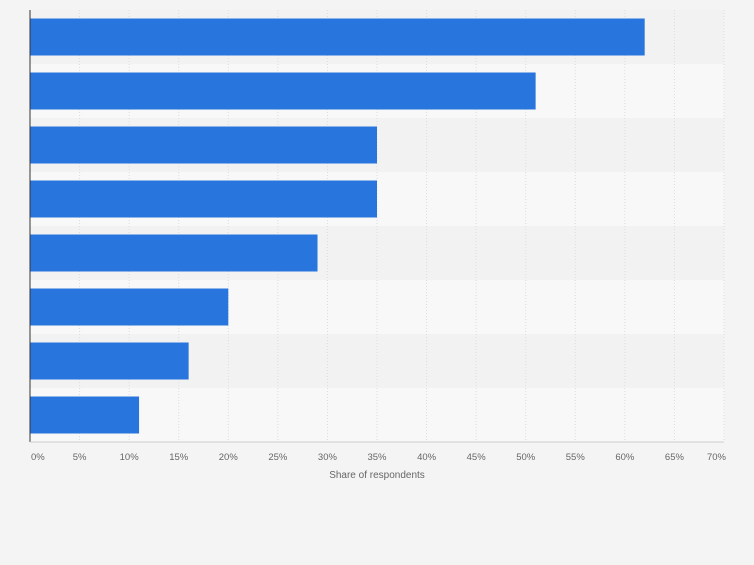 This screenshot has height=565, width=754. I want to click on x-tick-label: 35%, so click(377, 457).